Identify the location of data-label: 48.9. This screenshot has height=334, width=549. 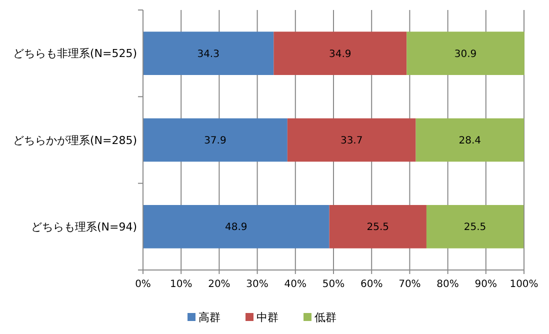
(236, 228).